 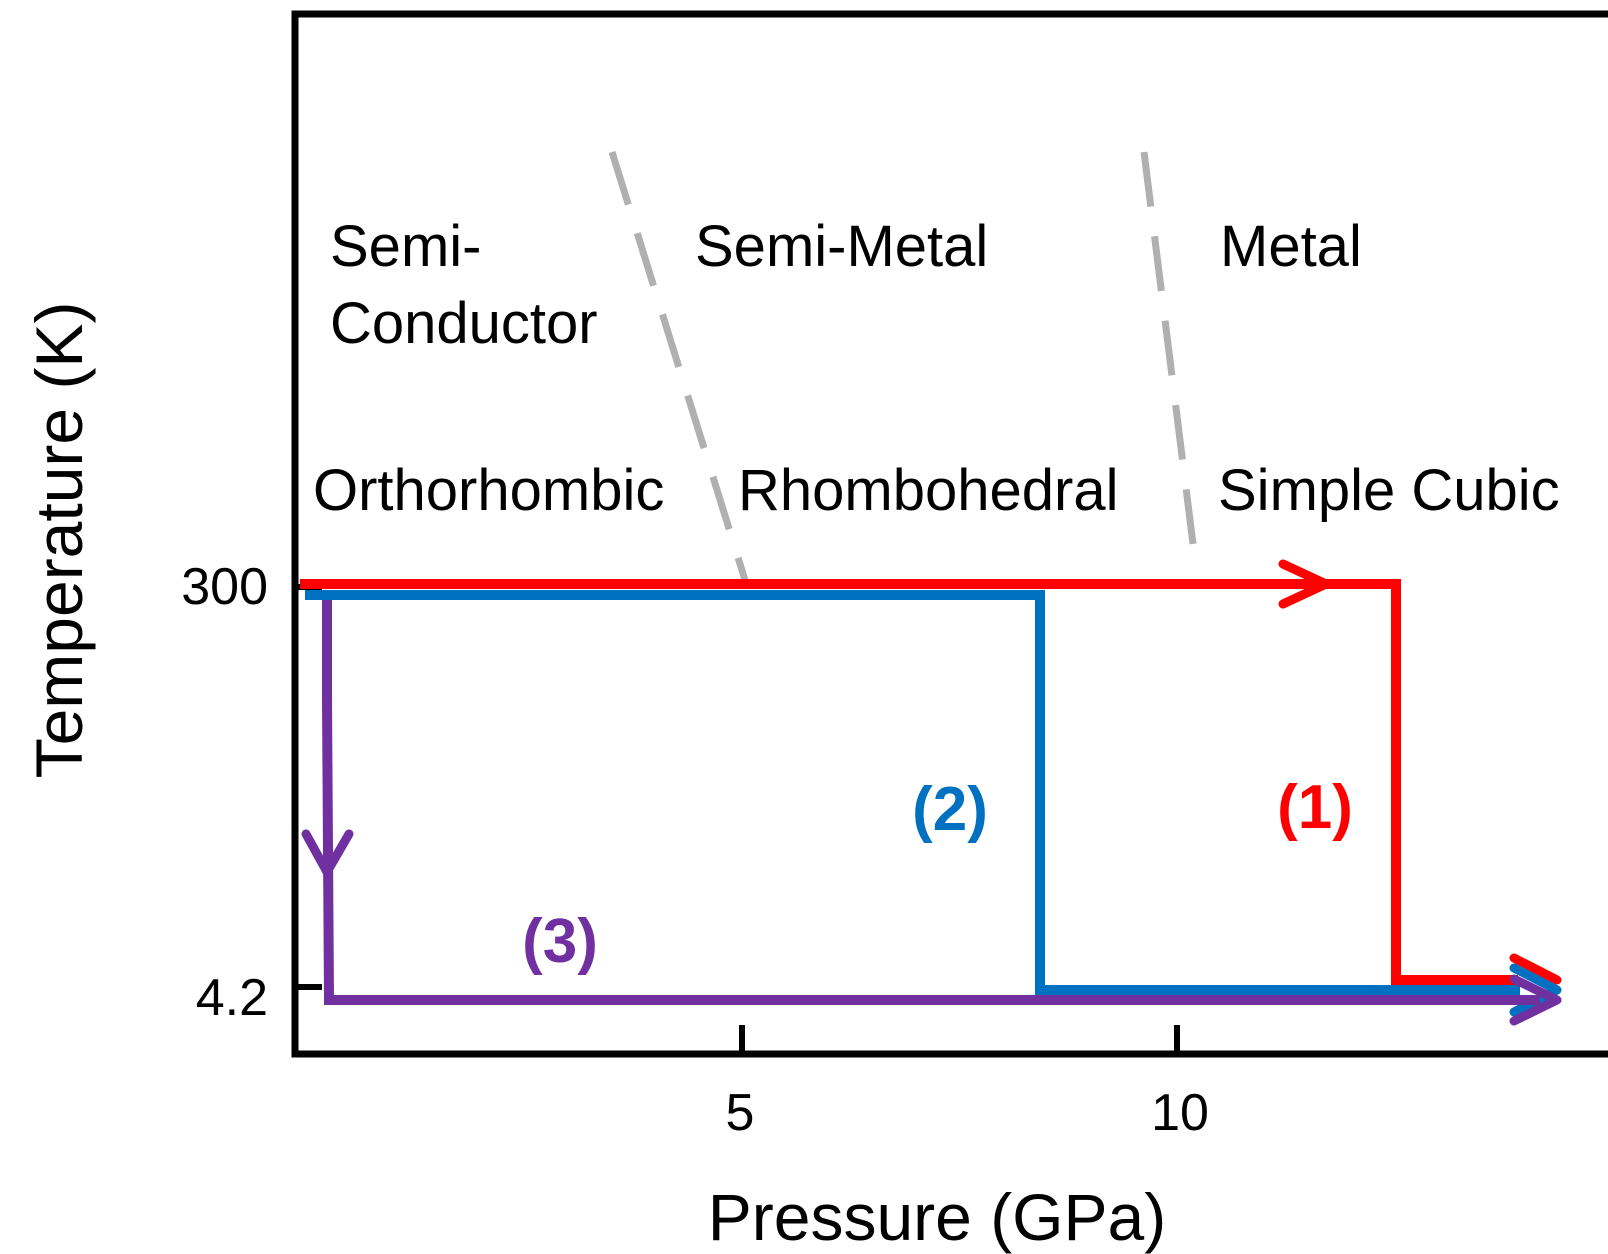 What do you see at coordinates (1304, 584) in the screenshot?
I see `path-1-midarrow` at bounding box center [1304, 584].